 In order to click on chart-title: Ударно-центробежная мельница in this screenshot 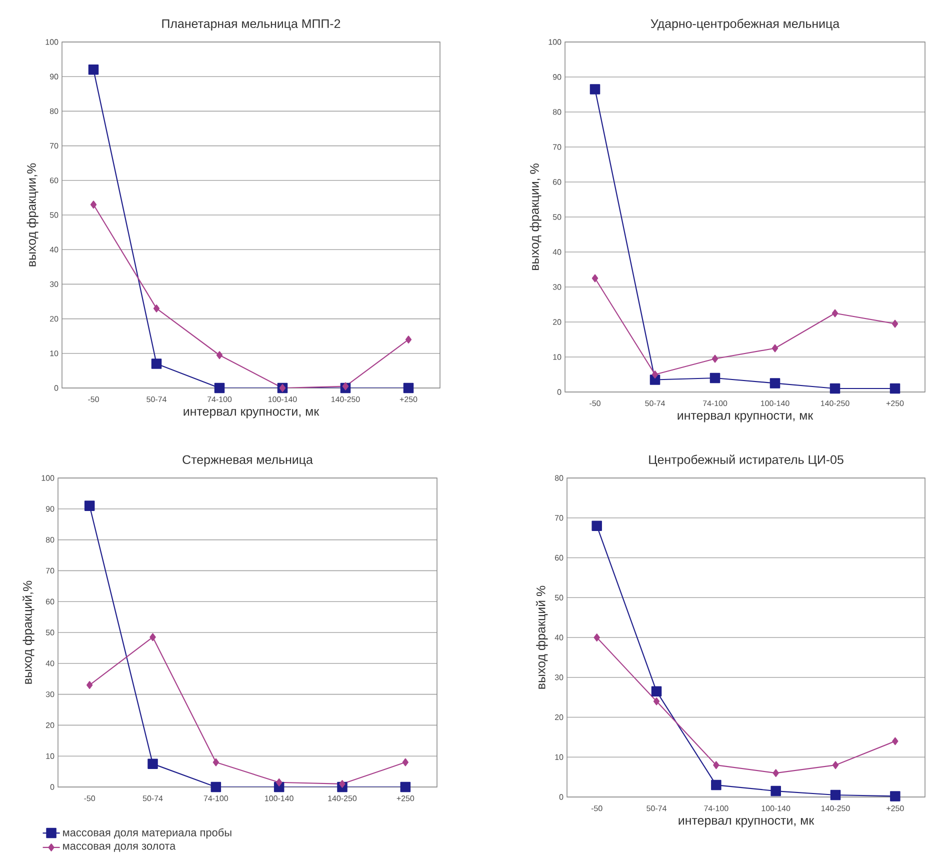, I will do `click(745, 24)`.